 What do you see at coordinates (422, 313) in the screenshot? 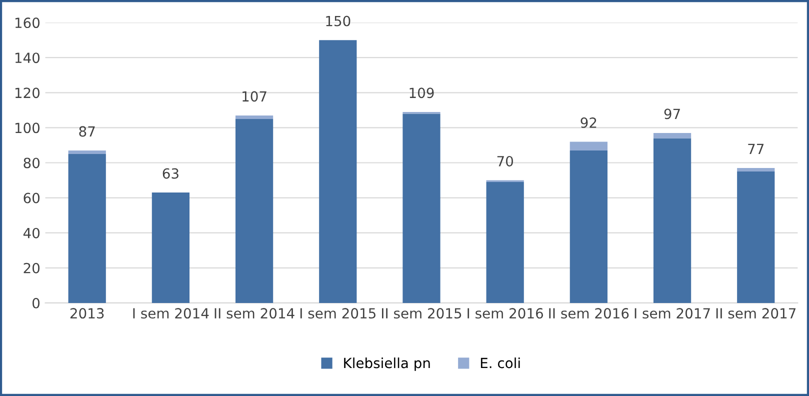
I see `x-tick-label: II sem 2015` at bounding box center [422, 313].